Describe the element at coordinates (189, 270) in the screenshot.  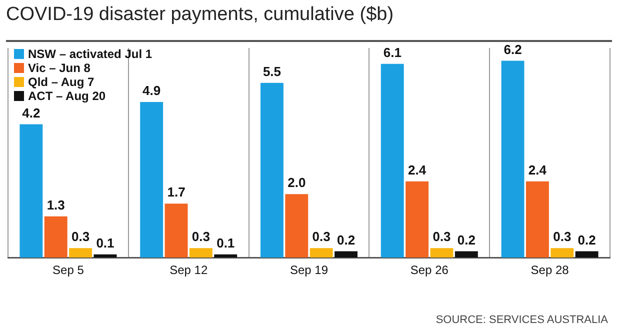
I see `x-tick-label: Sep 12` at that location.